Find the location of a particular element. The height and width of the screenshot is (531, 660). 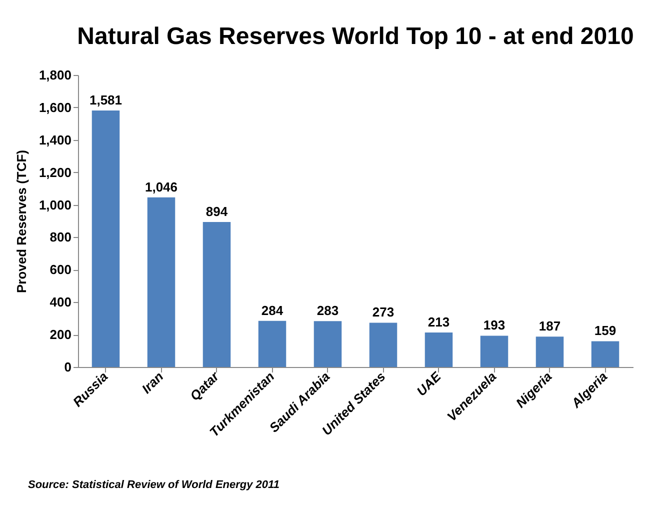

x-tick-label: Iran is located at coordinates (152, 382).